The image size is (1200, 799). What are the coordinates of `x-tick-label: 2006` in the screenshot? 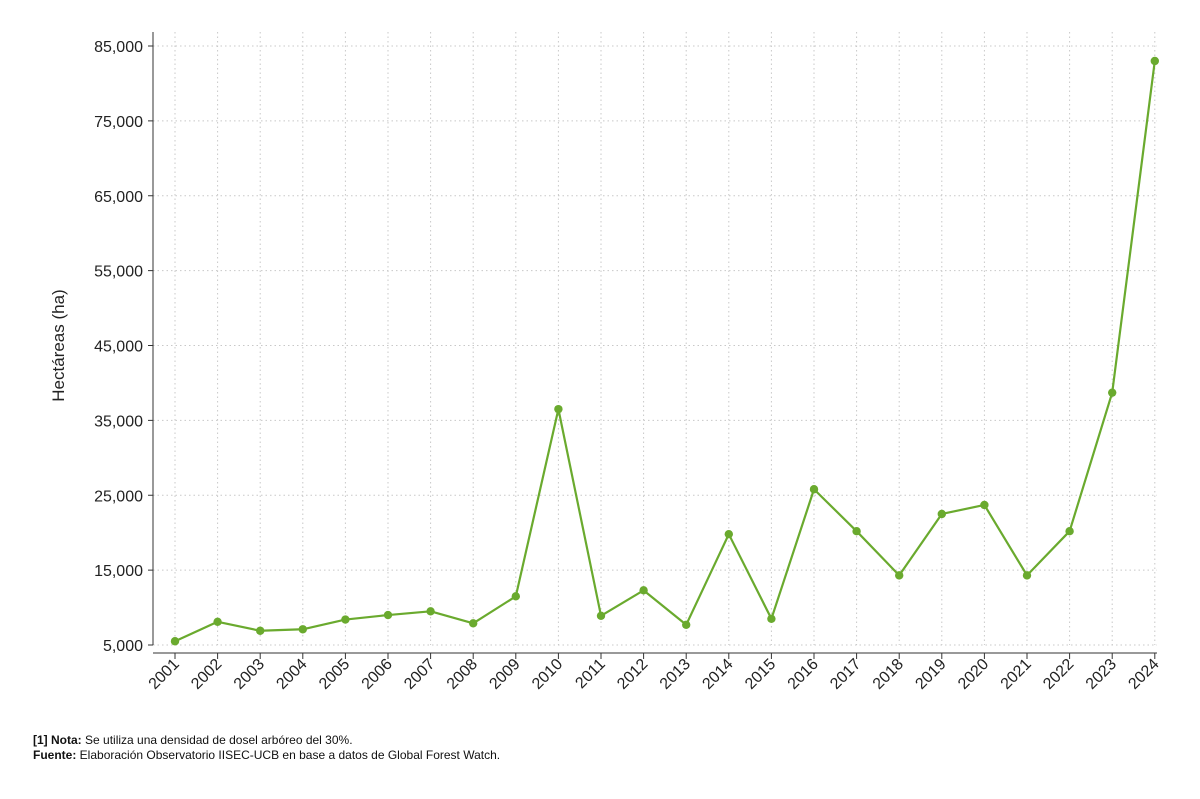 It's located at (377, 674).